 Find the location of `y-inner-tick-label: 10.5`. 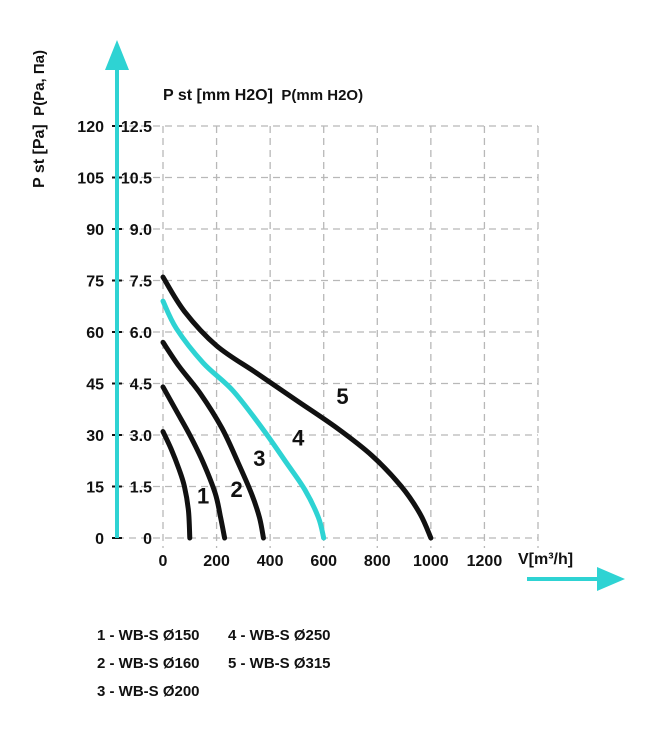

y-inner-tick-label: 10.5 is located at coordinates (136, 179).